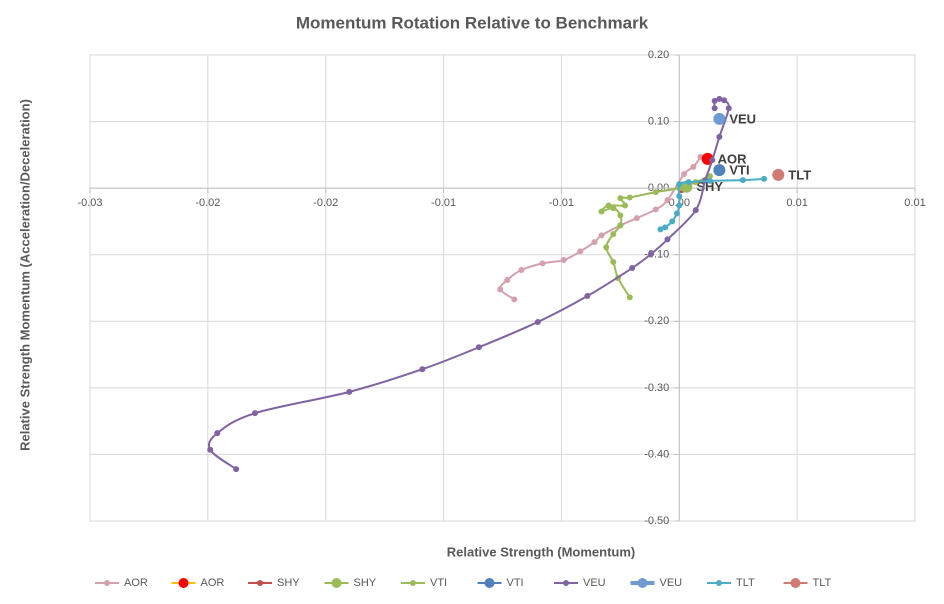 The height and width of the screenshot is (604, 944). What do you see at coordinates (561, 203) in the screenshot?
I see `x-tick-label: -0.01` at bounding box center [561, 203].